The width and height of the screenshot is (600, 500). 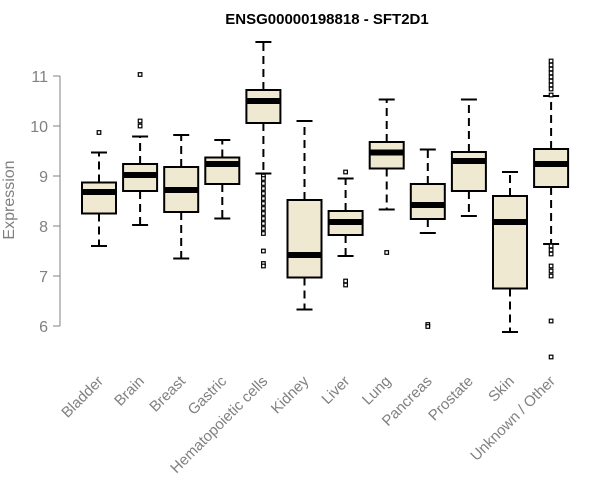 I want to click on y-tick-label: 7, so click(x=43, y=277).